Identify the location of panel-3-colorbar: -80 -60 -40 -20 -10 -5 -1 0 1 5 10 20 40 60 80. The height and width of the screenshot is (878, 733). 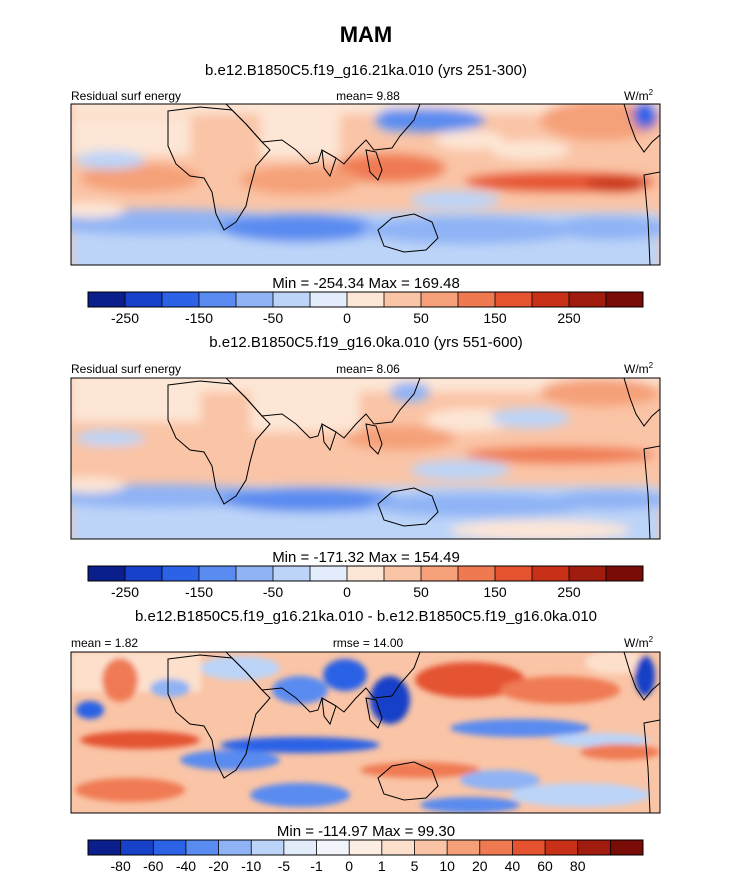
(365, 856).